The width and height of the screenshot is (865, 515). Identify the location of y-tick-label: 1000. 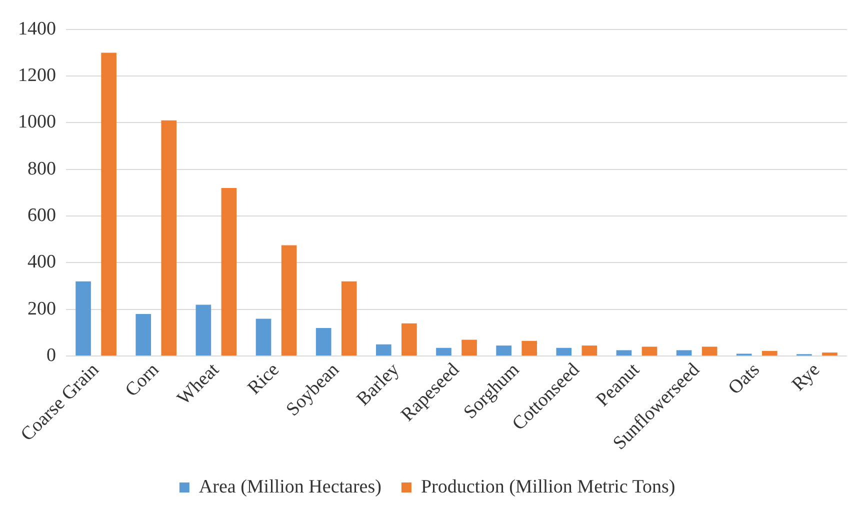
(37, 122).